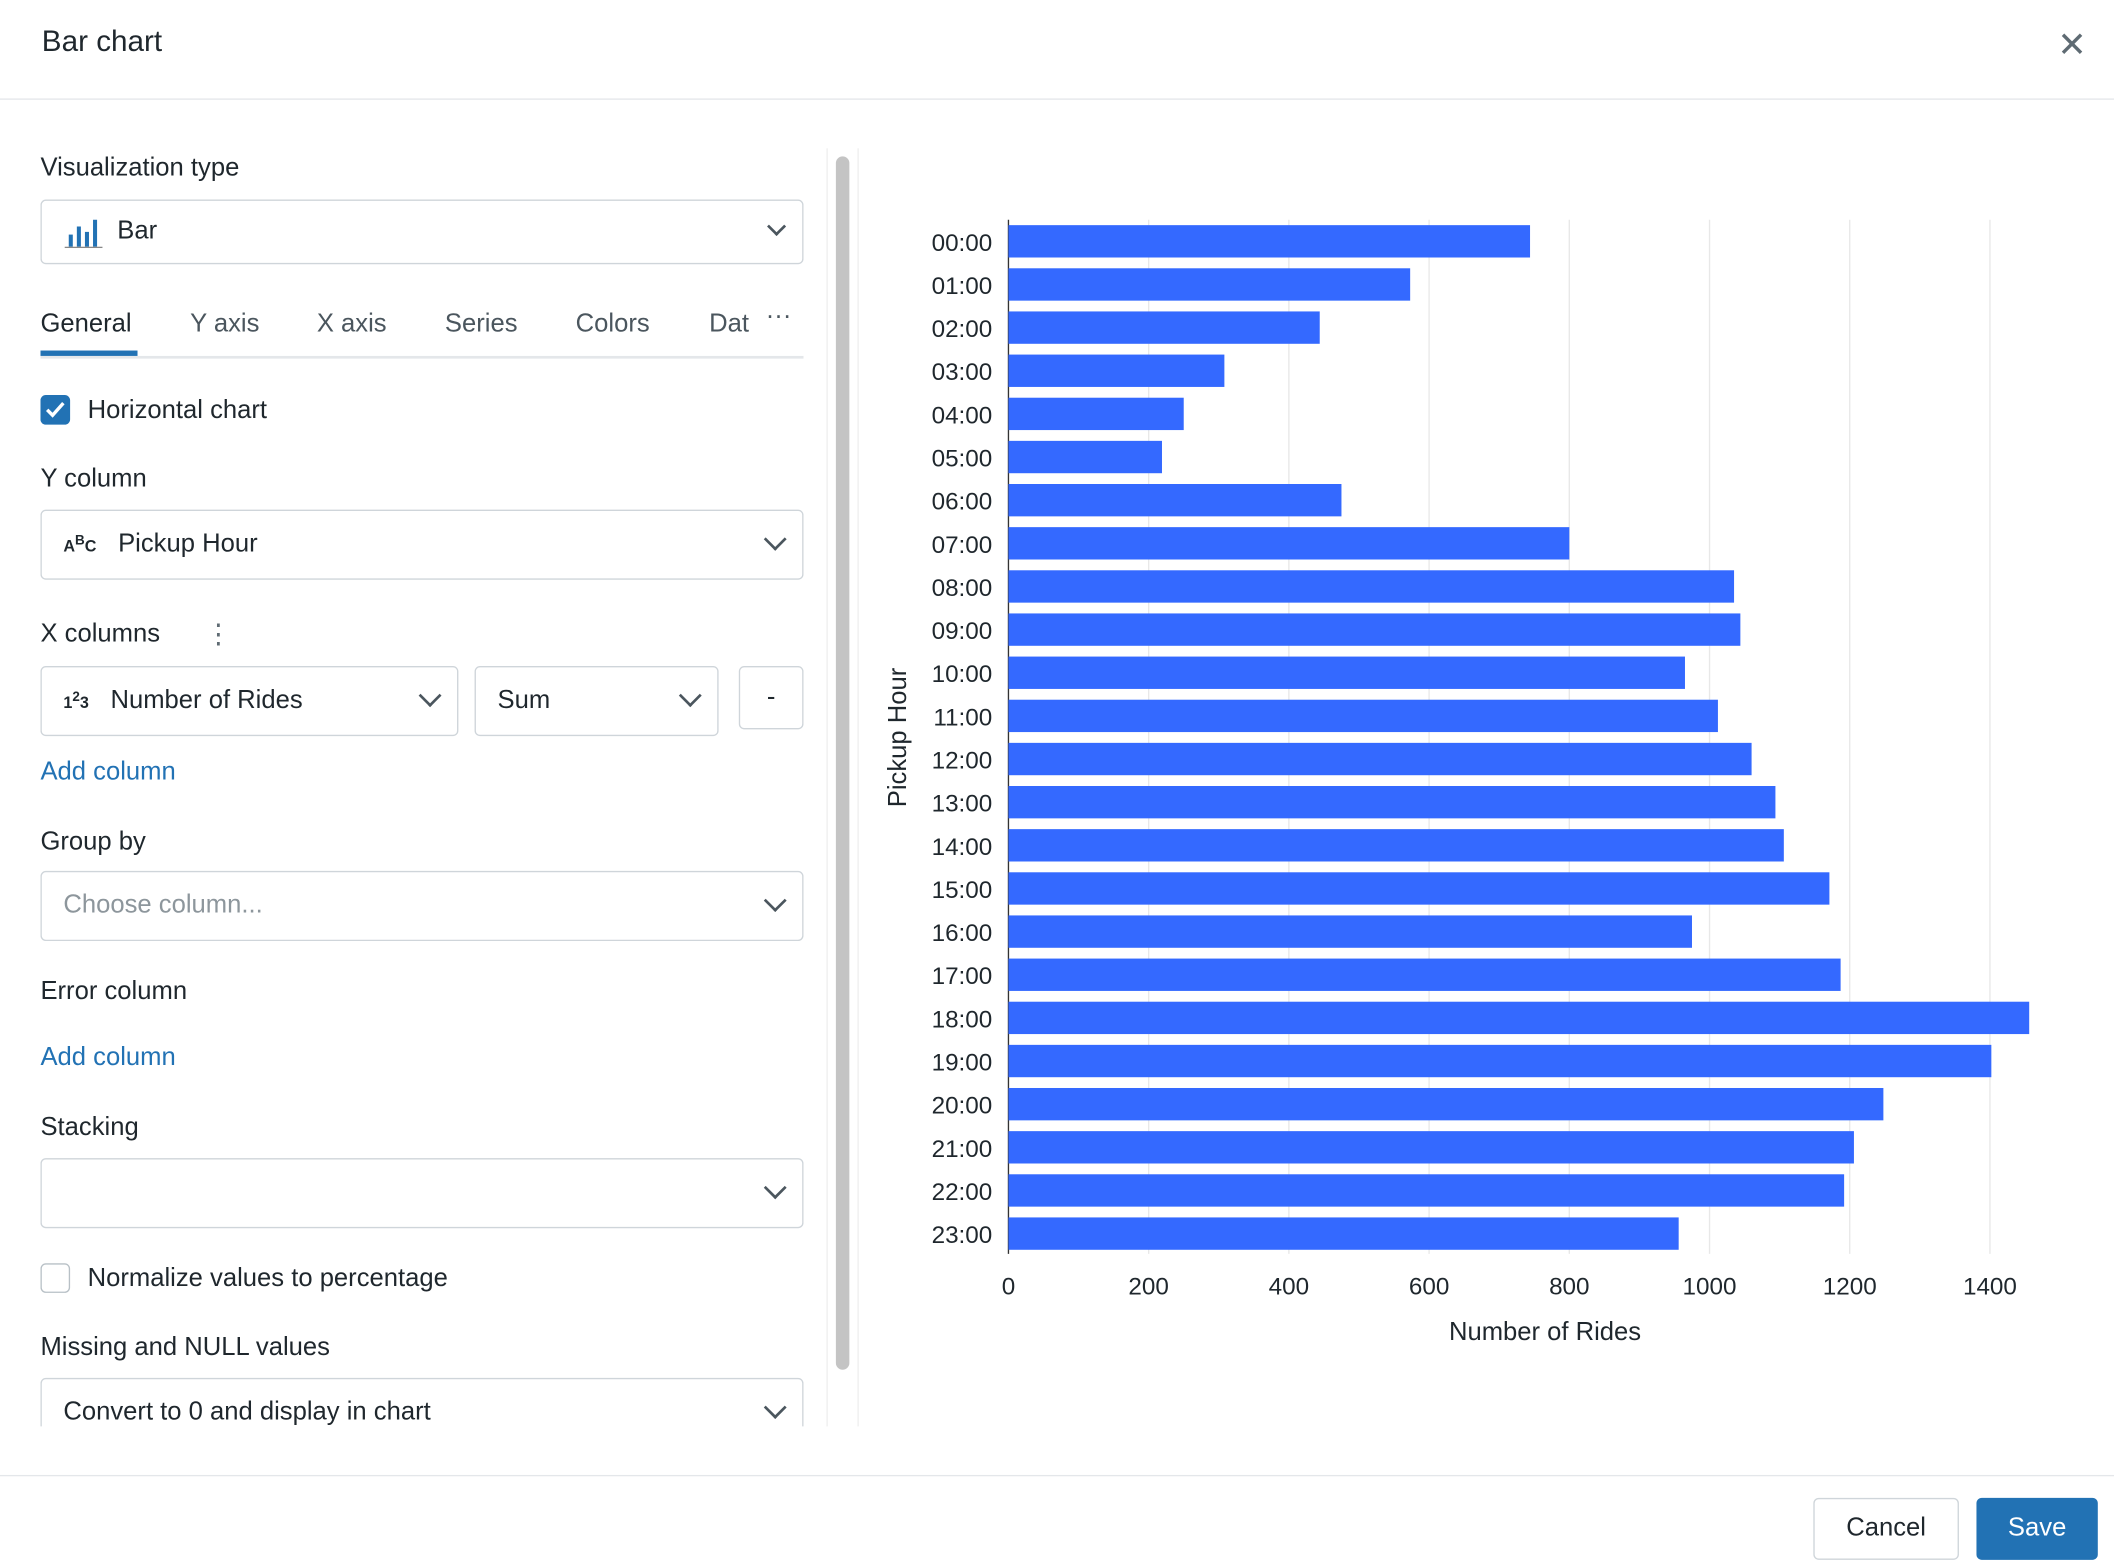  I want to click on tab-general: General, so click(86, 324).